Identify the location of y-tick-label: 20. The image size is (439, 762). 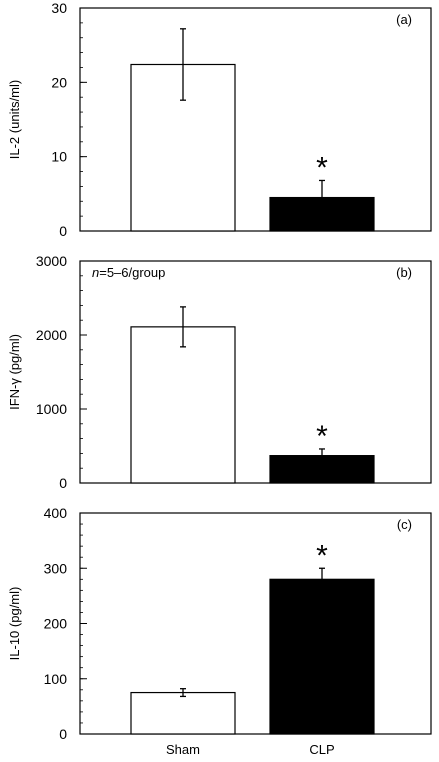
(59, 82).